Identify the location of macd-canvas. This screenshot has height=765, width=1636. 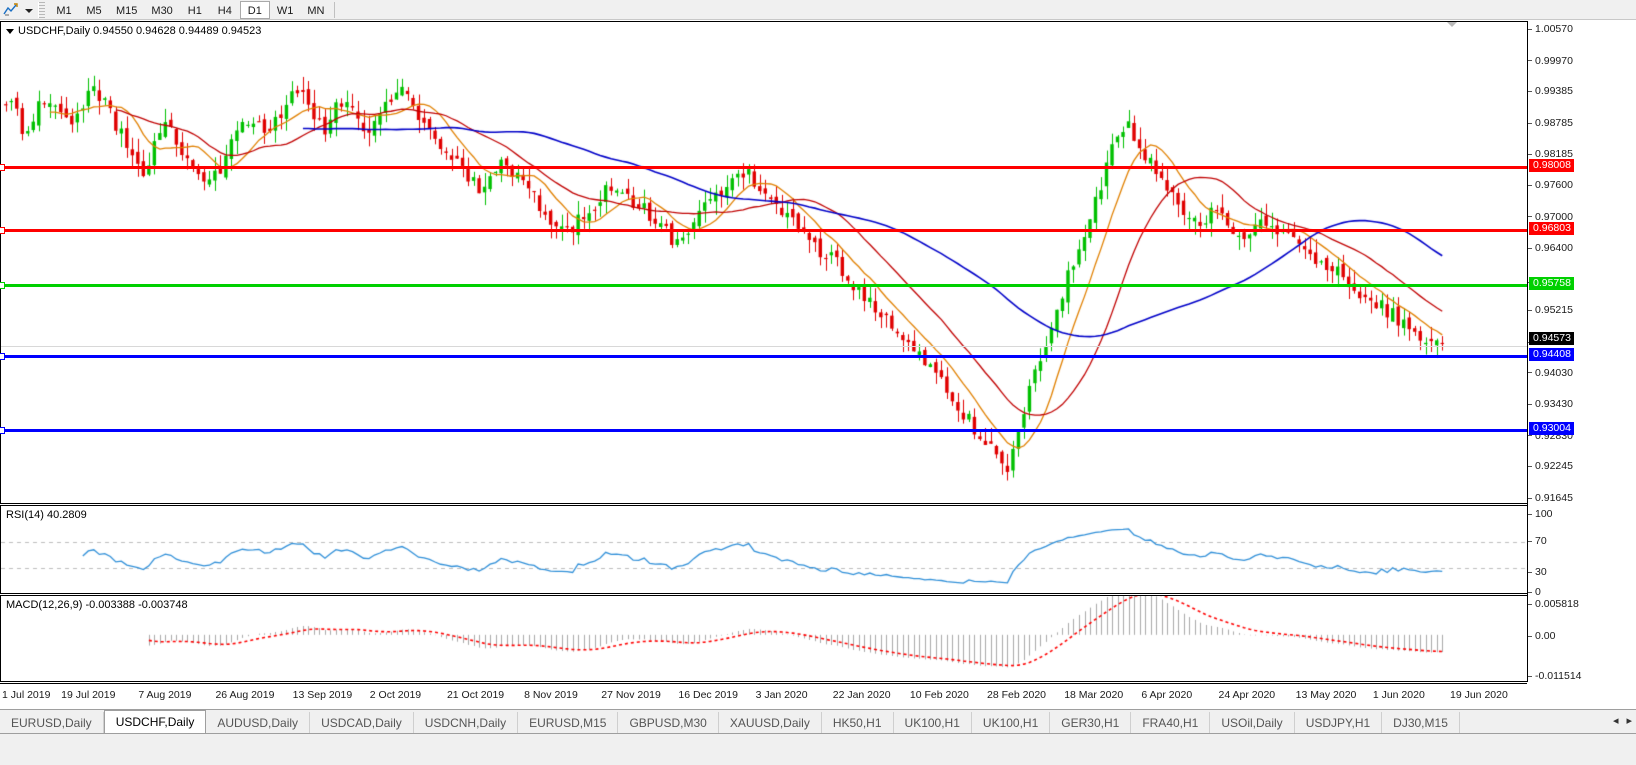
(764, 639).